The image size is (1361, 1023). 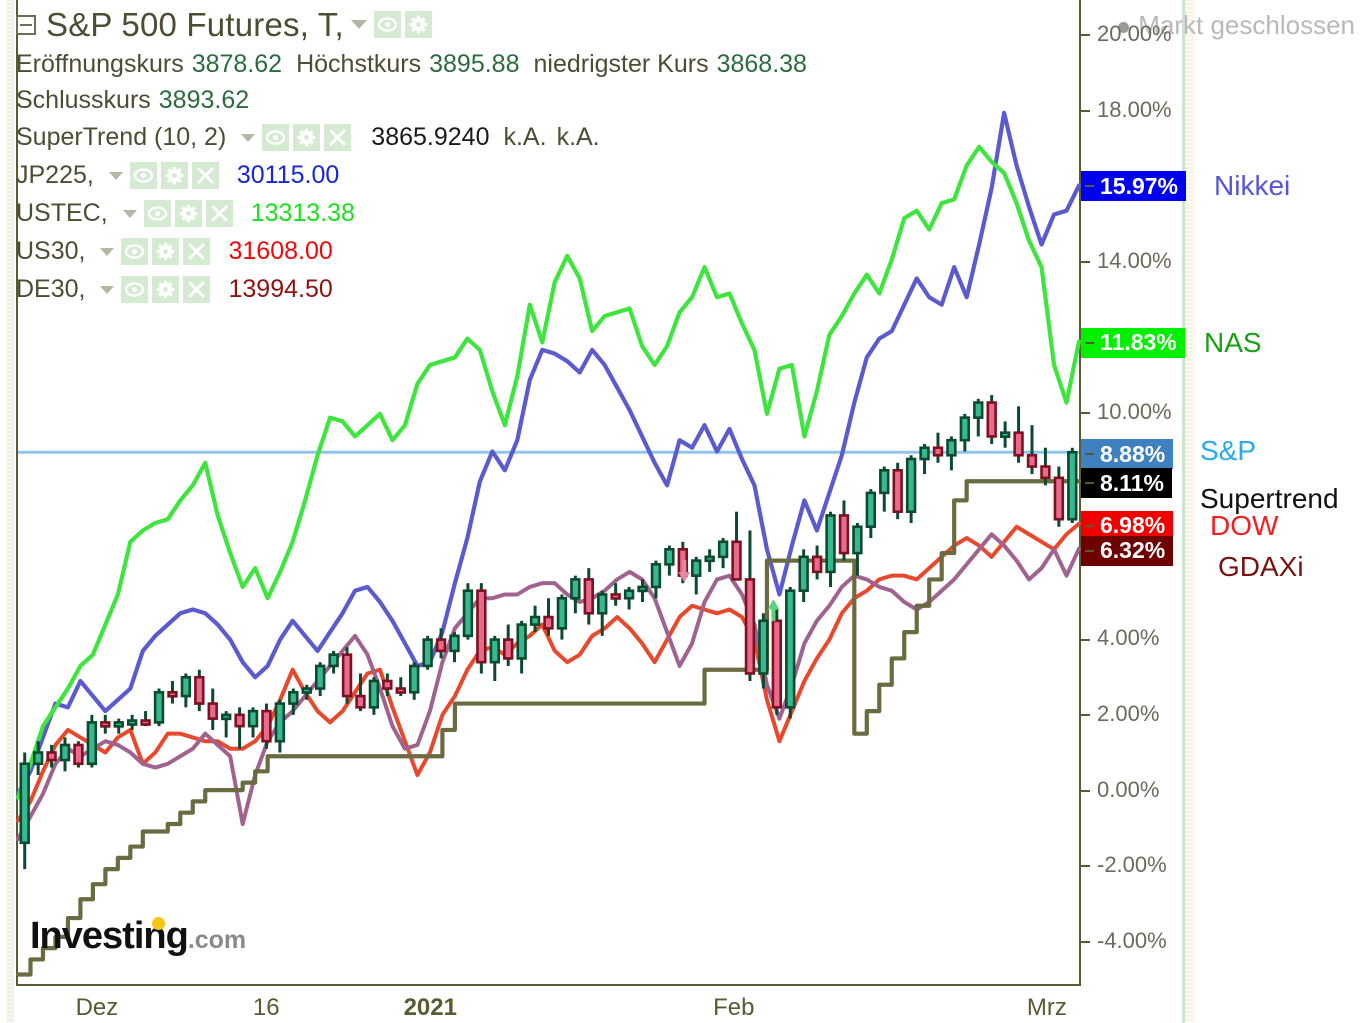 What do you see at coordinates (541, 24) in the screenshot?
I see `legend-title-row: S&P 500 Futures, T,` at bounding box center [541, 24].